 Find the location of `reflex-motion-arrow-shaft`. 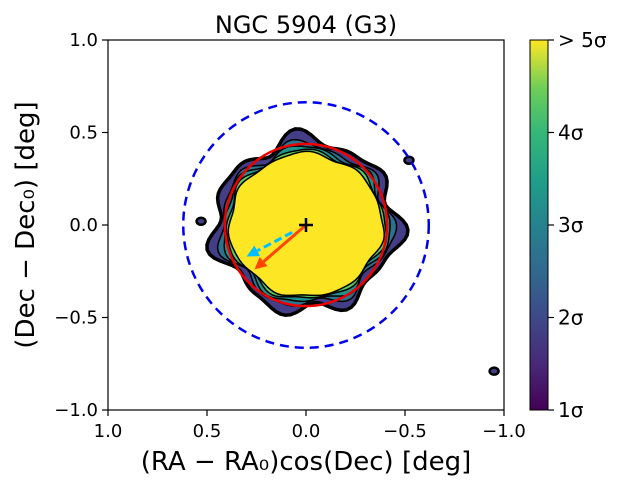

reflex-motion-arrow-shaft is located at coordinates (274, 242).